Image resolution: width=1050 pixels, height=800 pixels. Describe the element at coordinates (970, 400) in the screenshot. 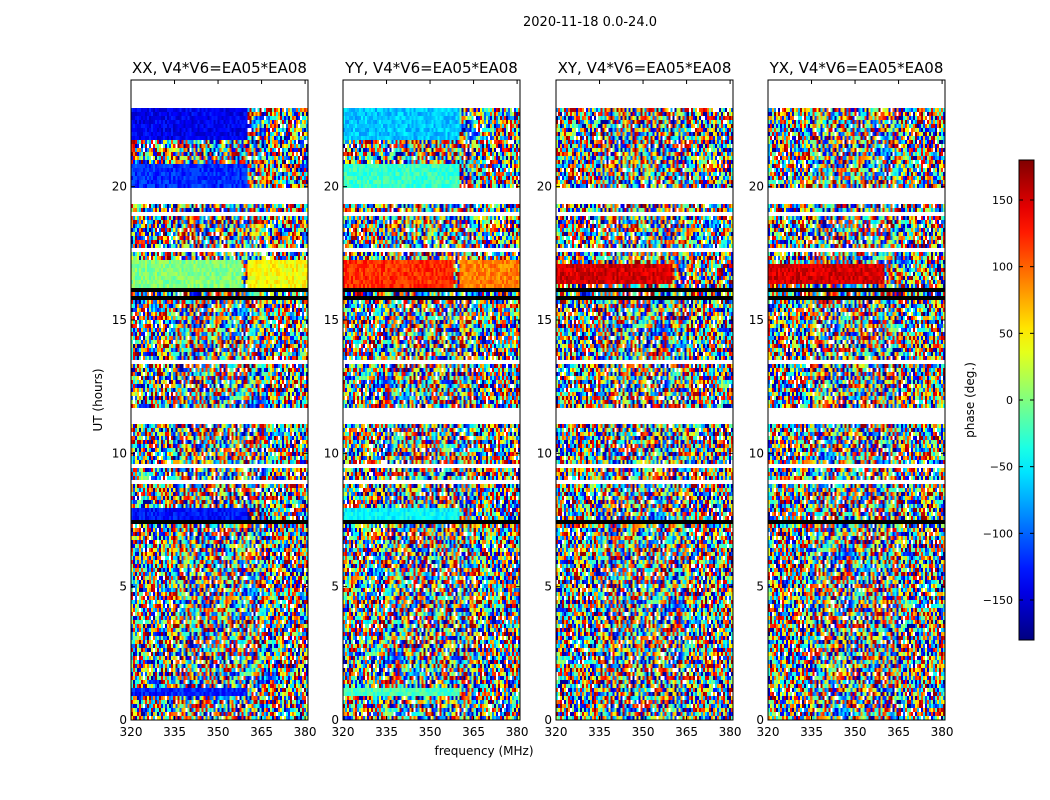

I see `colorbar-label: phase (deg.)` at that location.